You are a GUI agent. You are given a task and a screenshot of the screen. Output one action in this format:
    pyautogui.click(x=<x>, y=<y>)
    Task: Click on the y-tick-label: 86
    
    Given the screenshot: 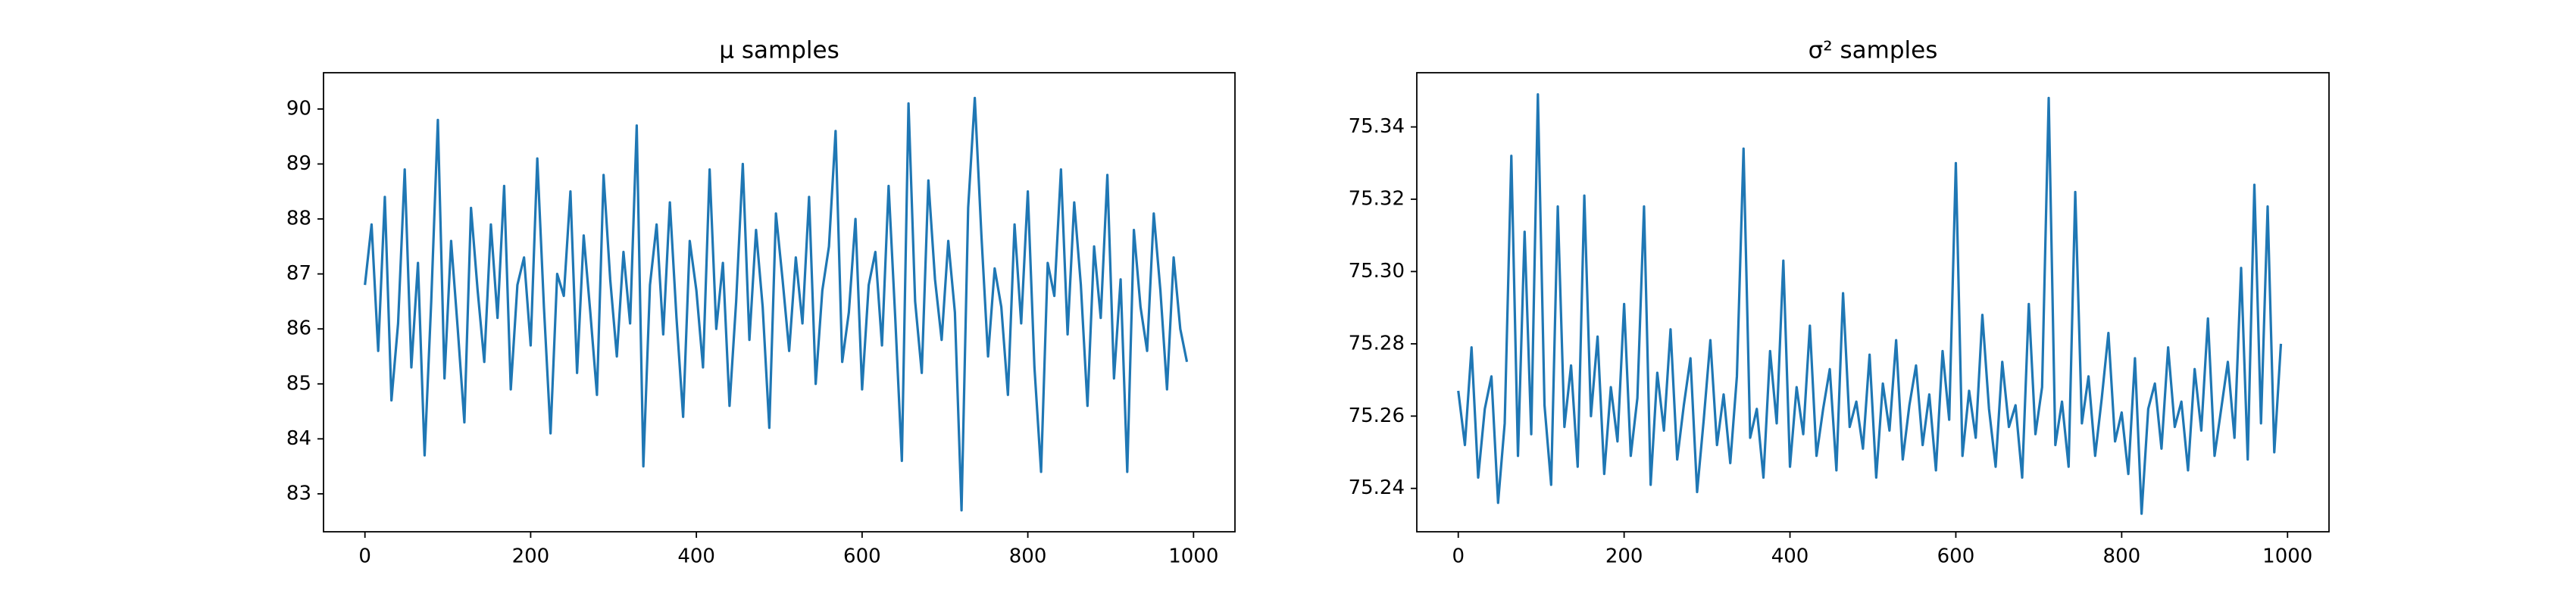 What is the action you would take?
    pyautogui.click(x=298, y=328)
    